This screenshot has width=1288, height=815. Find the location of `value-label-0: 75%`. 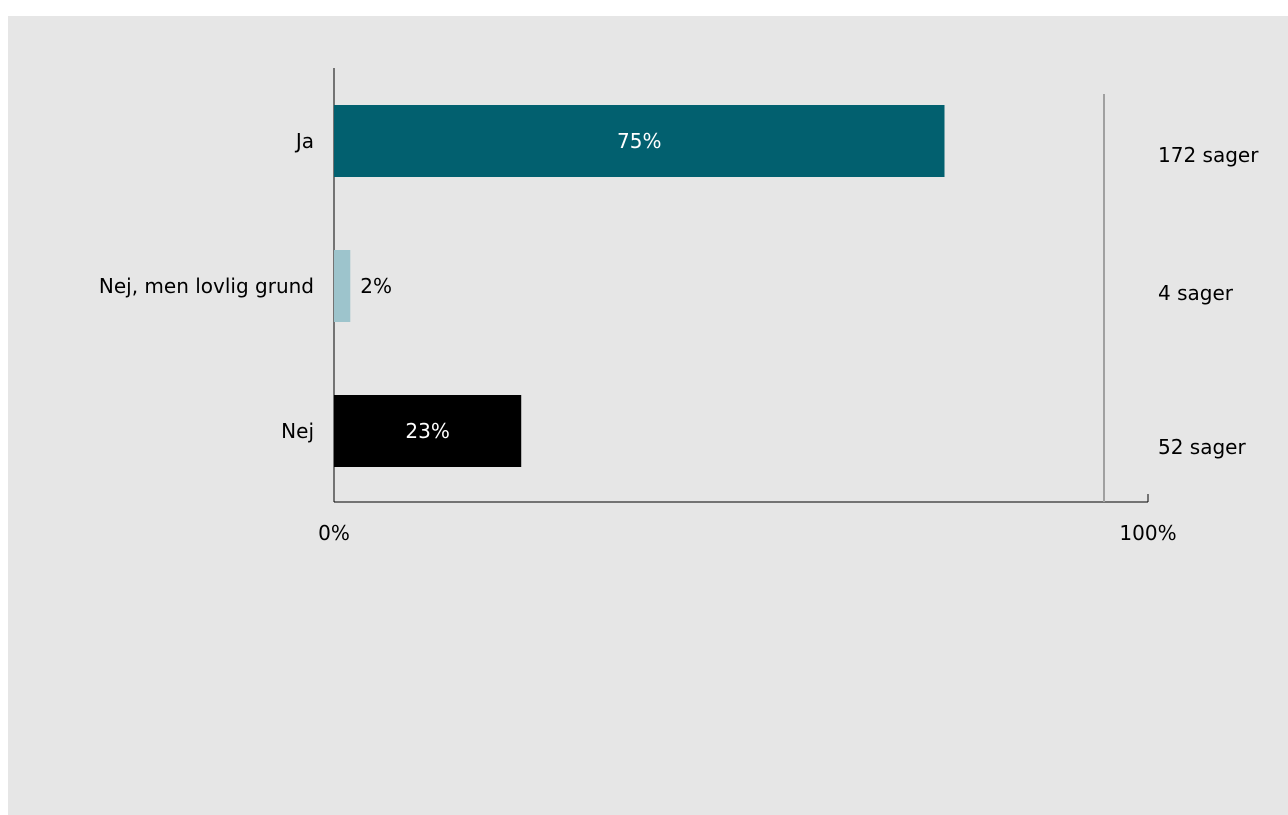

value-label-0: 75% is located at coordinates (639, 141).